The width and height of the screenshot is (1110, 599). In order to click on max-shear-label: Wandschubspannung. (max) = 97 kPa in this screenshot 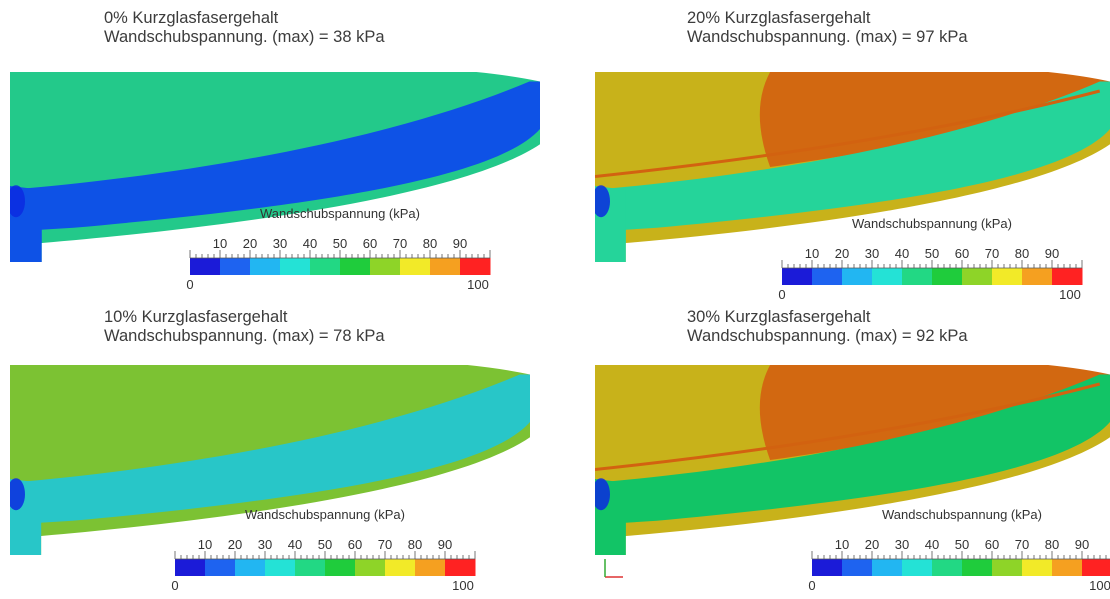, I will do `click(827, 37)`.